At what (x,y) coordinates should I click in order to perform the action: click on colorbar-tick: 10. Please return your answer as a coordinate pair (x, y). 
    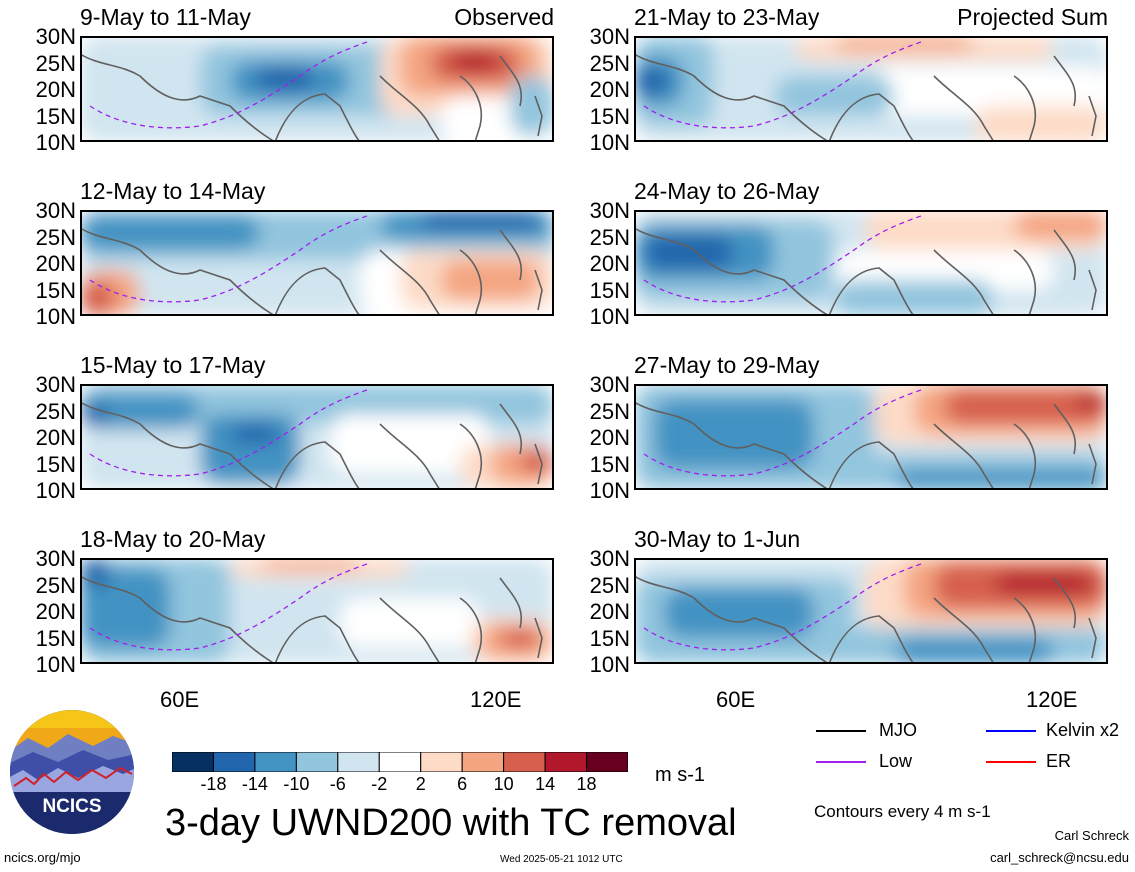
    Looking at the image, I should click on (503, 784).